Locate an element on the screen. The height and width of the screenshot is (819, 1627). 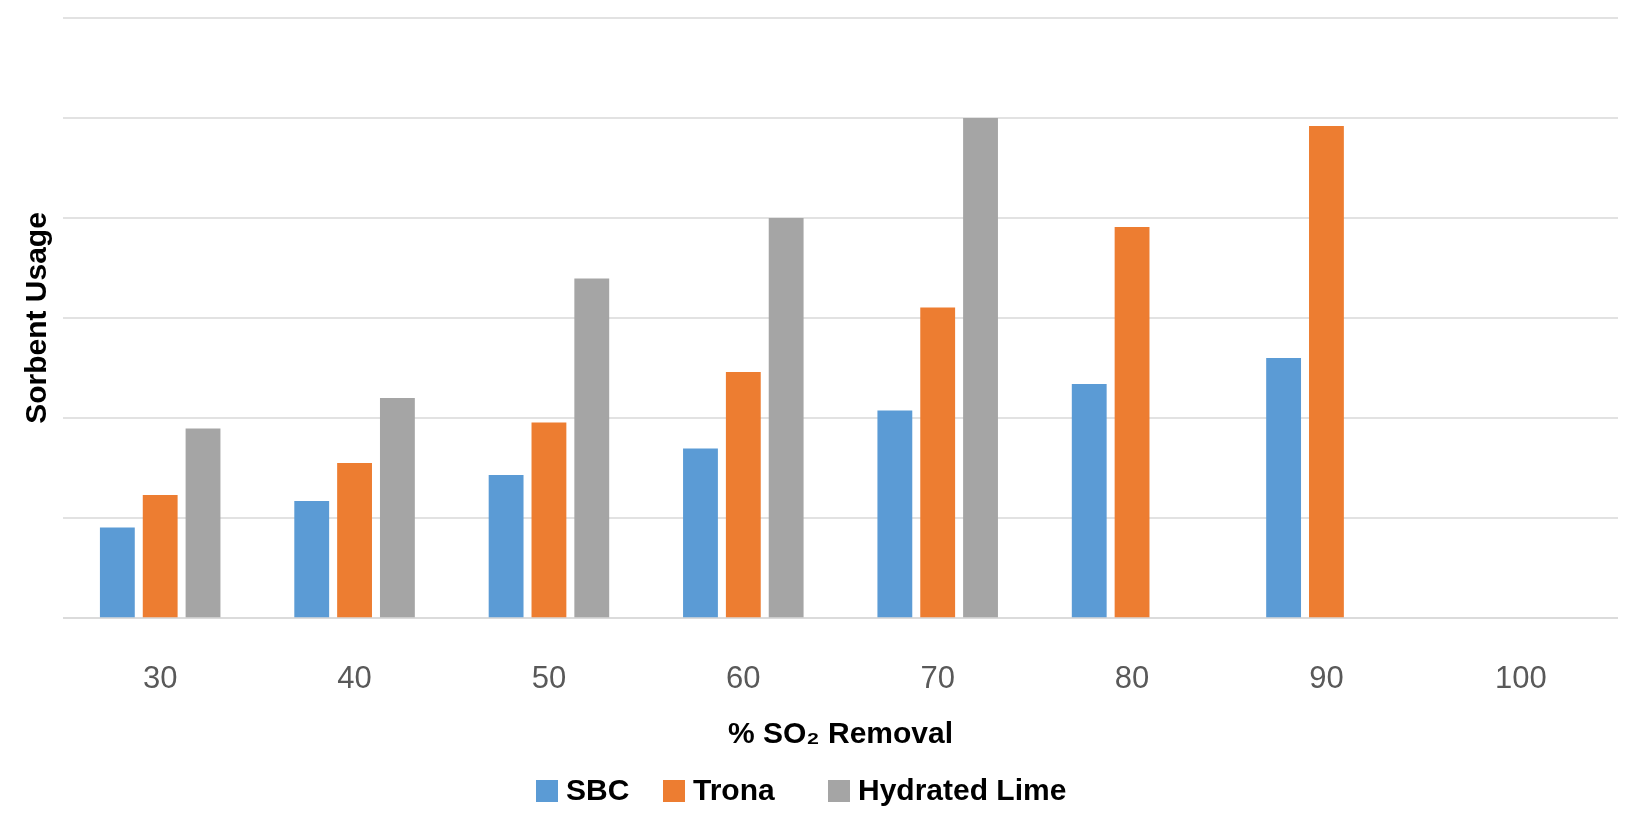
x-tick-label: 100 is located at coordinates (1520, 677).